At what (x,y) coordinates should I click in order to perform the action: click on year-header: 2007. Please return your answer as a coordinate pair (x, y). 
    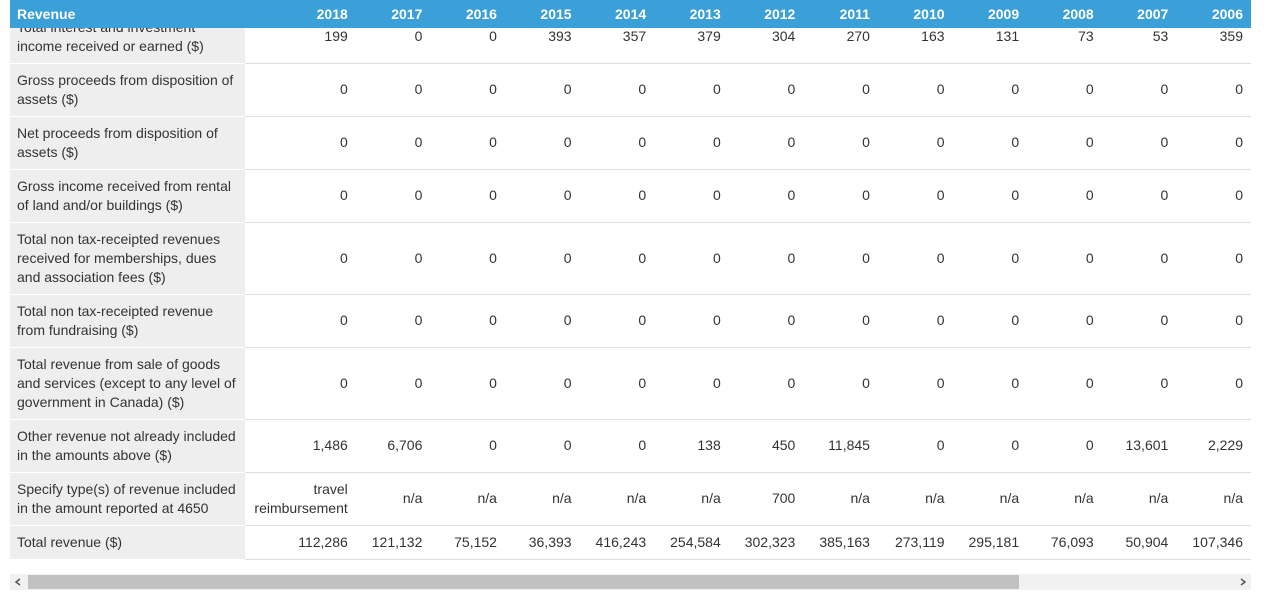
    Looking at the image, I should click on (1139, 14).